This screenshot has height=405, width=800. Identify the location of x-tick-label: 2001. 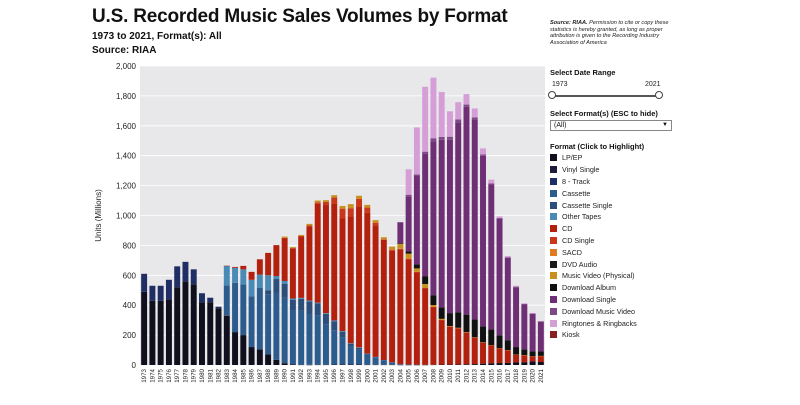
(376, 375).